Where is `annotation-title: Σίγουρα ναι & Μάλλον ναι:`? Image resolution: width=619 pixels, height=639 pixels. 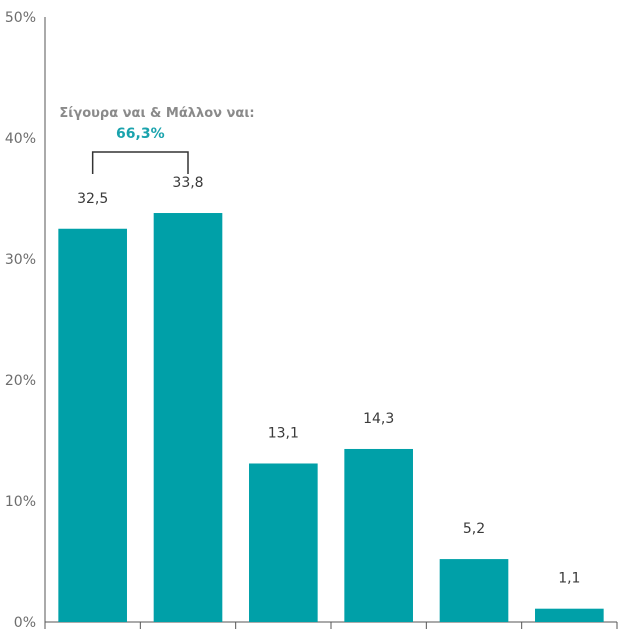 annotation-title: Σίγουρα ναι & Μάλλον ναι: is located at coordinates (156, 113).